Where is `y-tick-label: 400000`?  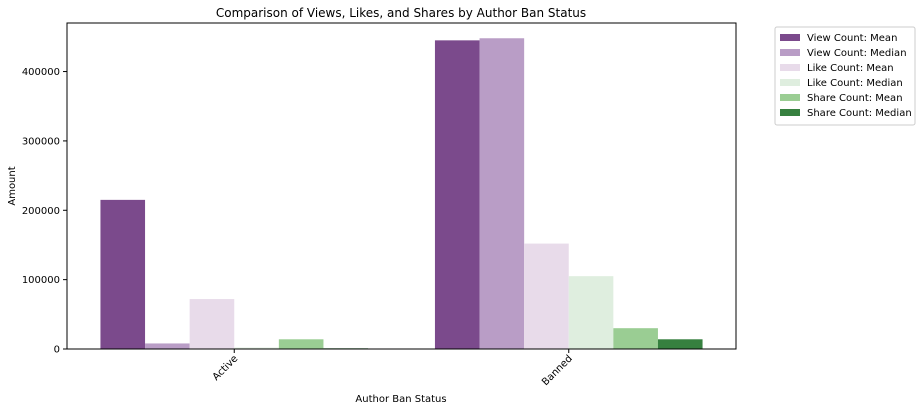 y-tick-label: 400000 is located at coordinates (41, 72).